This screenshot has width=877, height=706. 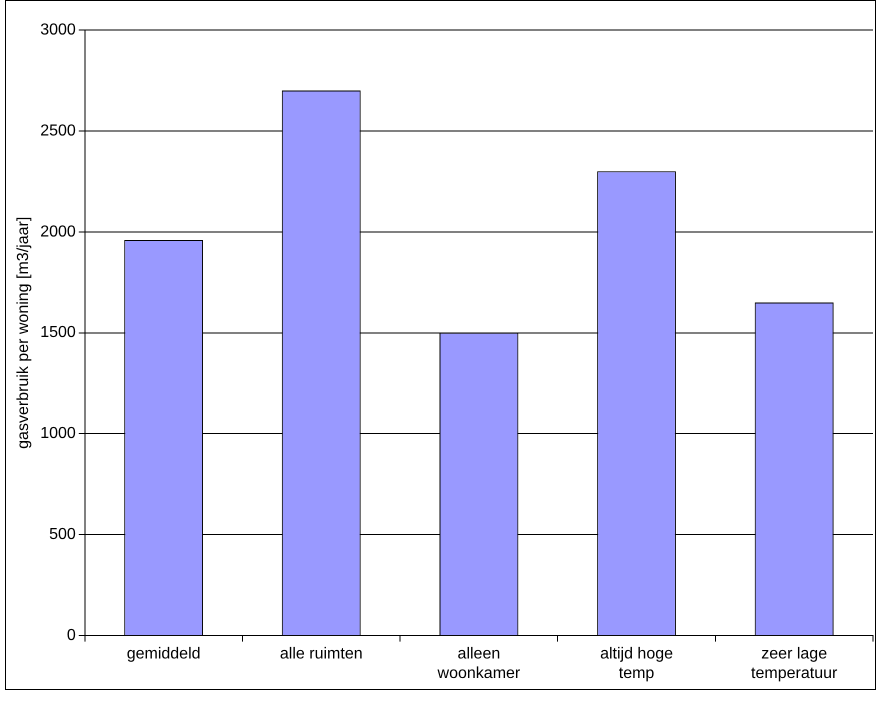 I want to click on x-tick-label: altijd hoge temp, so click(x=637, y=664).